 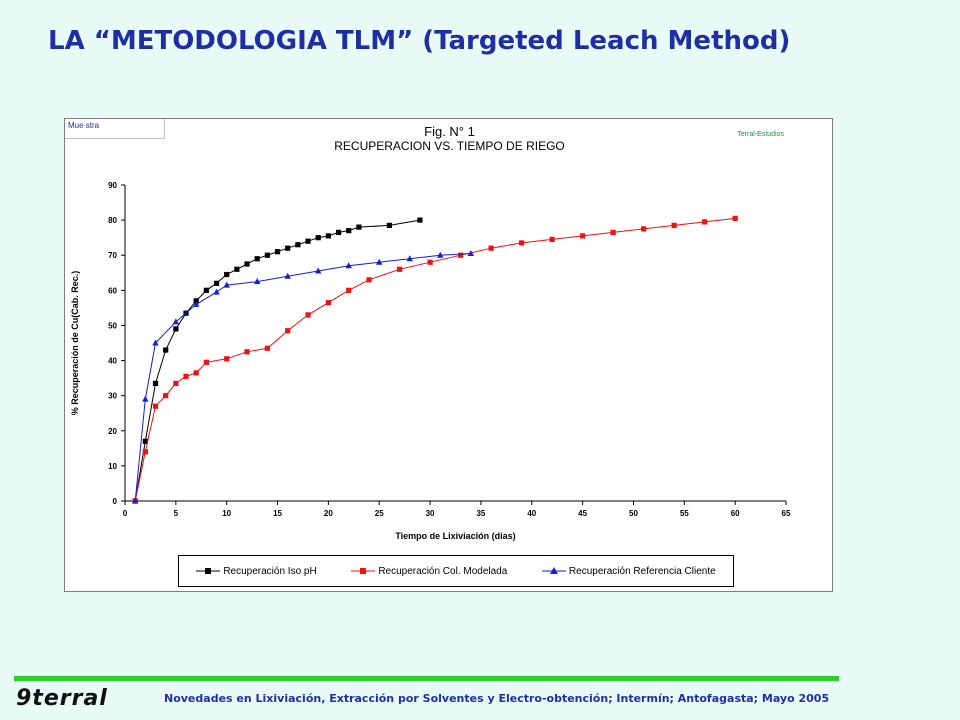 I want to click on legend-item-referencia-cliente: Recuperación Referencia Cliente, so click(x=628, y=571).